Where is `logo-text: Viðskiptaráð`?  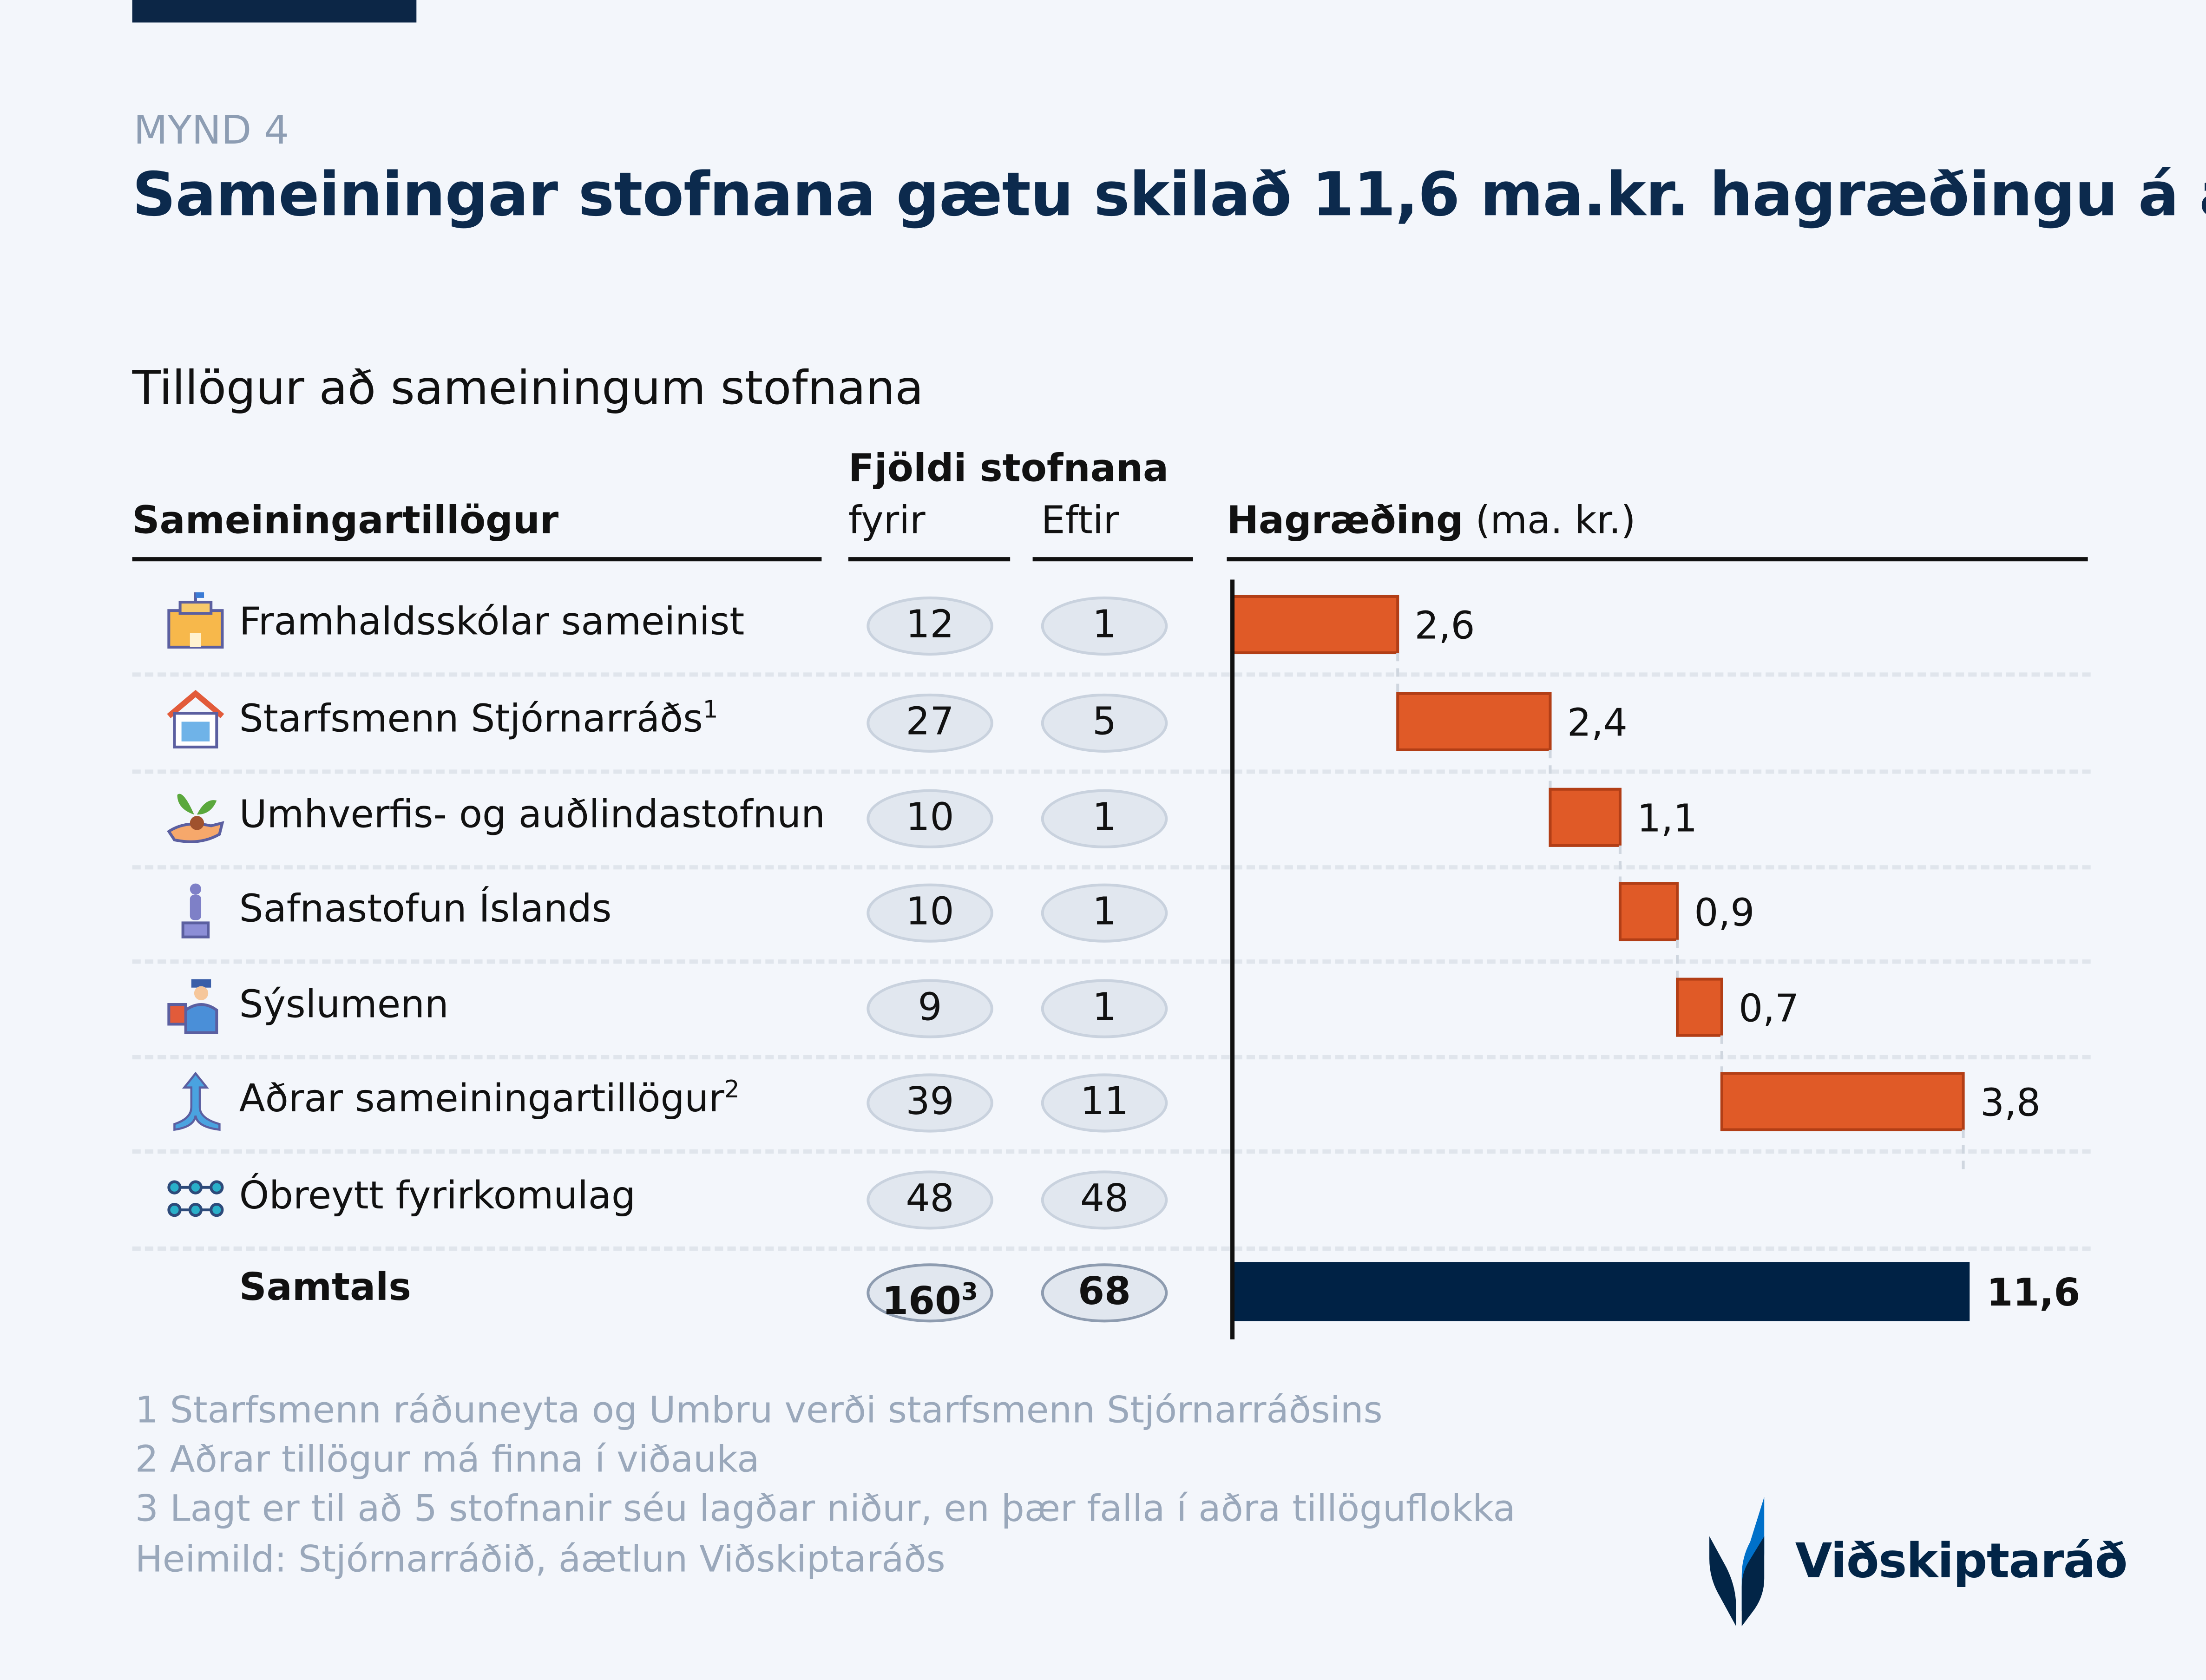
logo-text: Viðskiptaráð is located at coordinates (1961, 1561).